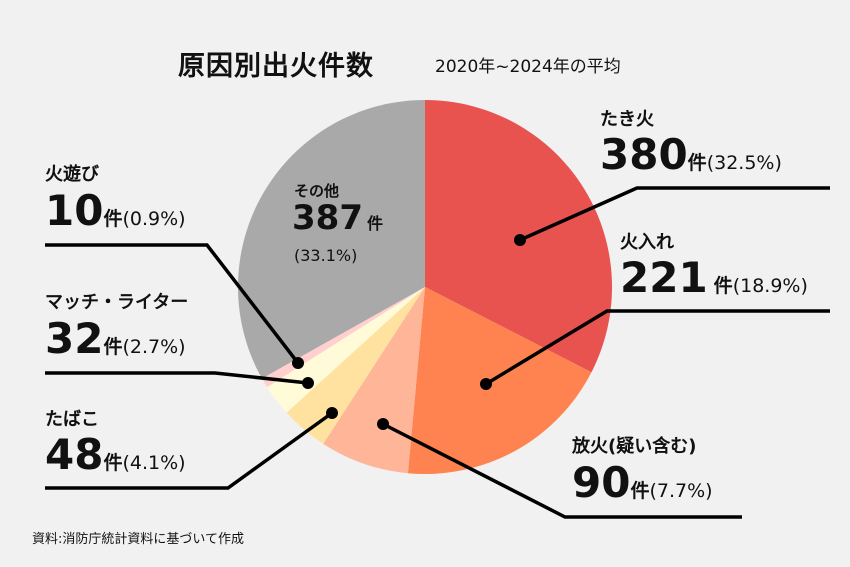  Describe the element at coordinates (117, 302) in the screenshot. I see `label-name: マッチ・ライター` at that location.